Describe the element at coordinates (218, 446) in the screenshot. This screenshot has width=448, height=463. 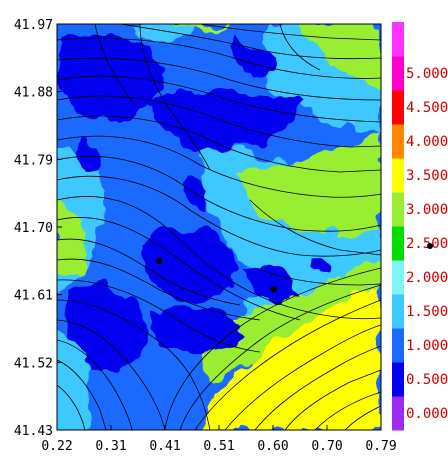
I see `x-tick-label: 0.51` at that location.